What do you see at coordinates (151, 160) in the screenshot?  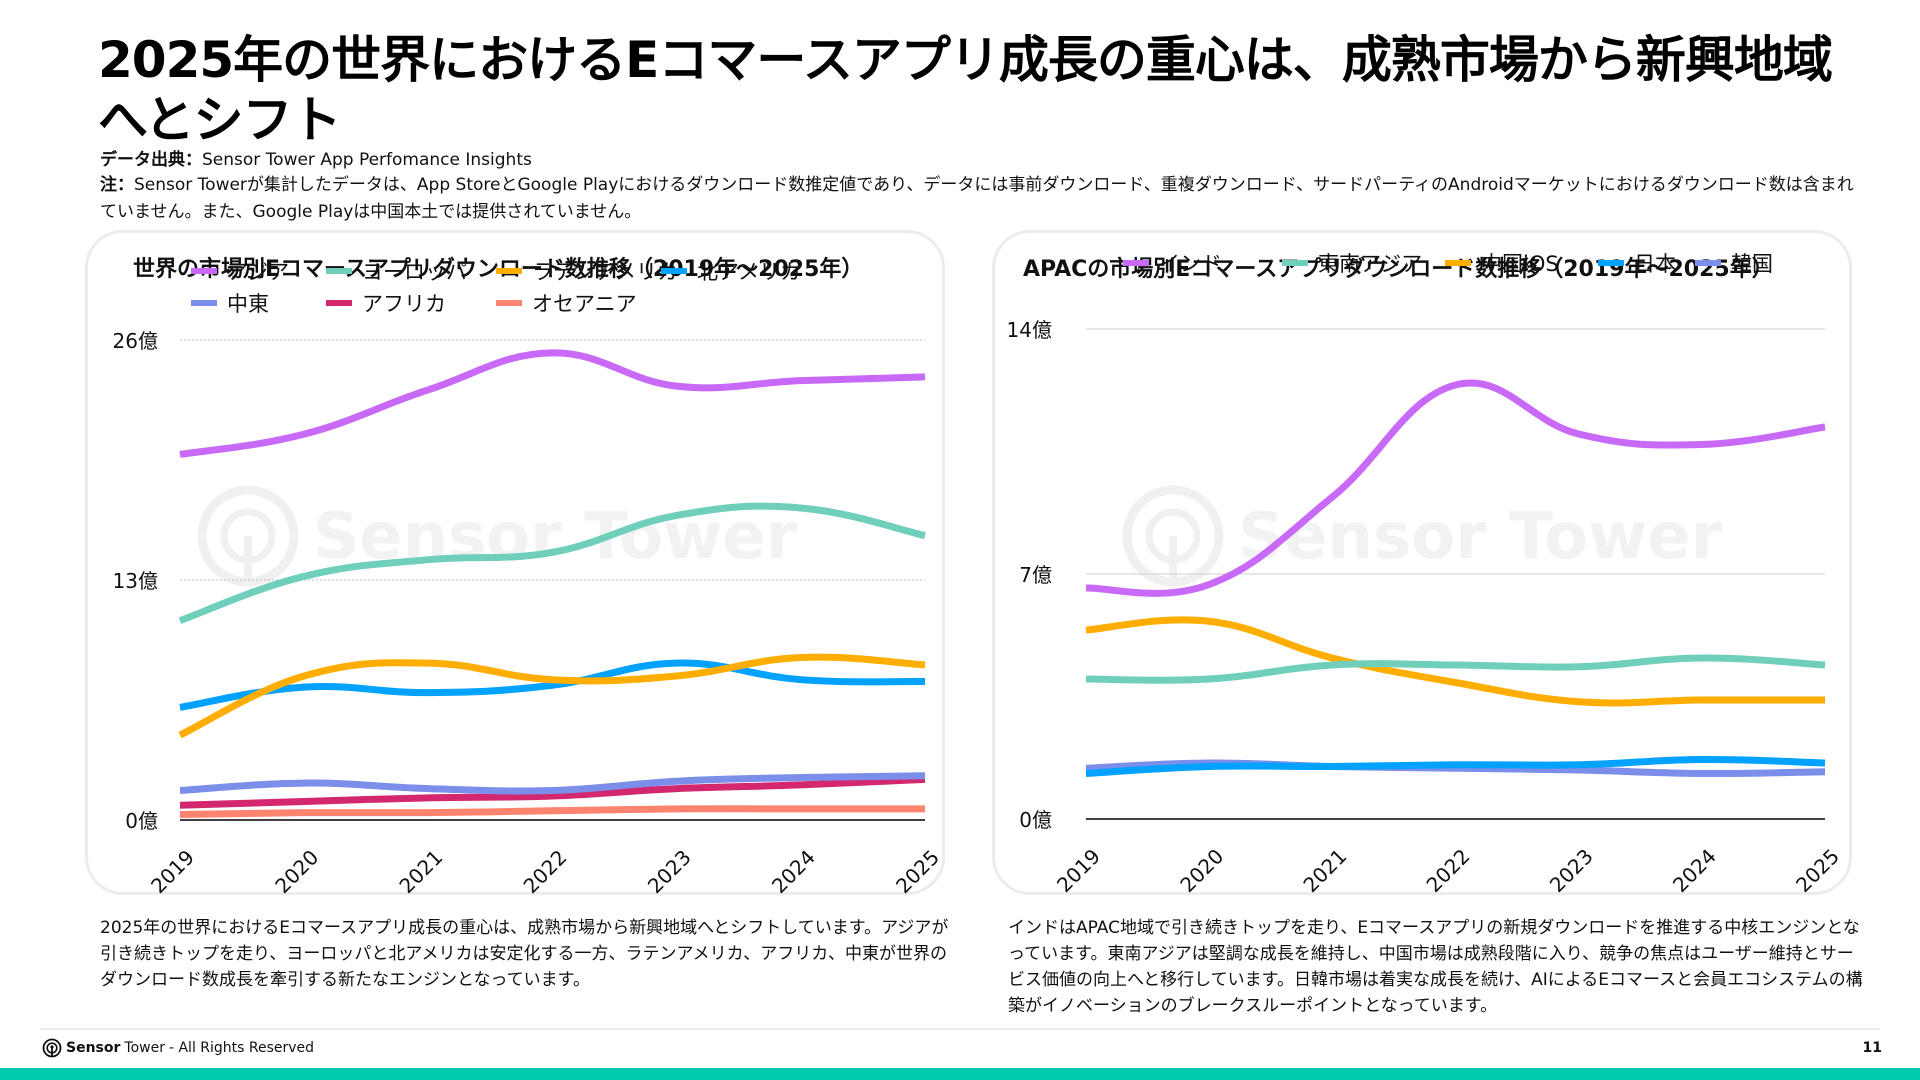 I see `data-source-label: データ出典：` at bounding box center [151, 160].